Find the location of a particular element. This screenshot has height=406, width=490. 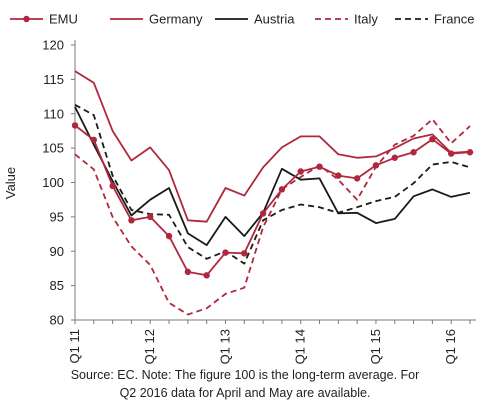

x-tick-label: Q1 16 is located at coordinates (450, 346).